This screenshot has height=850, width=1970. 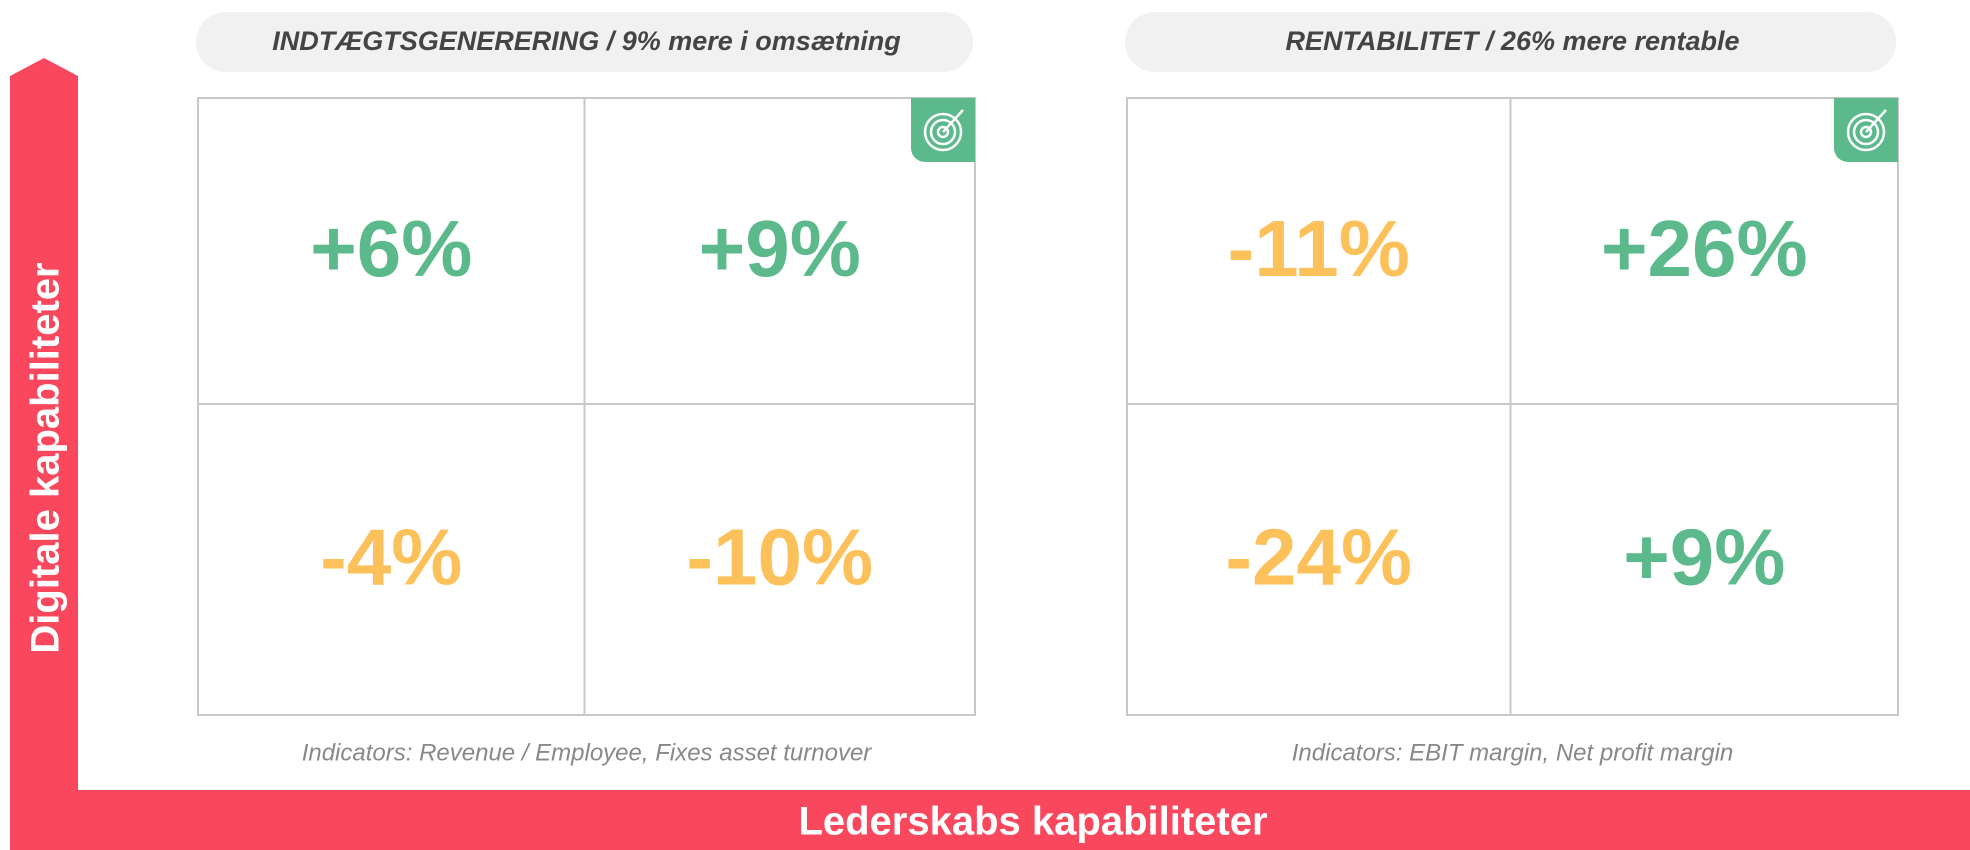 I want to click on panel-title: INDTÆGTSGENERERING / 9% mere i omsætning, so click(x=586, y=41).